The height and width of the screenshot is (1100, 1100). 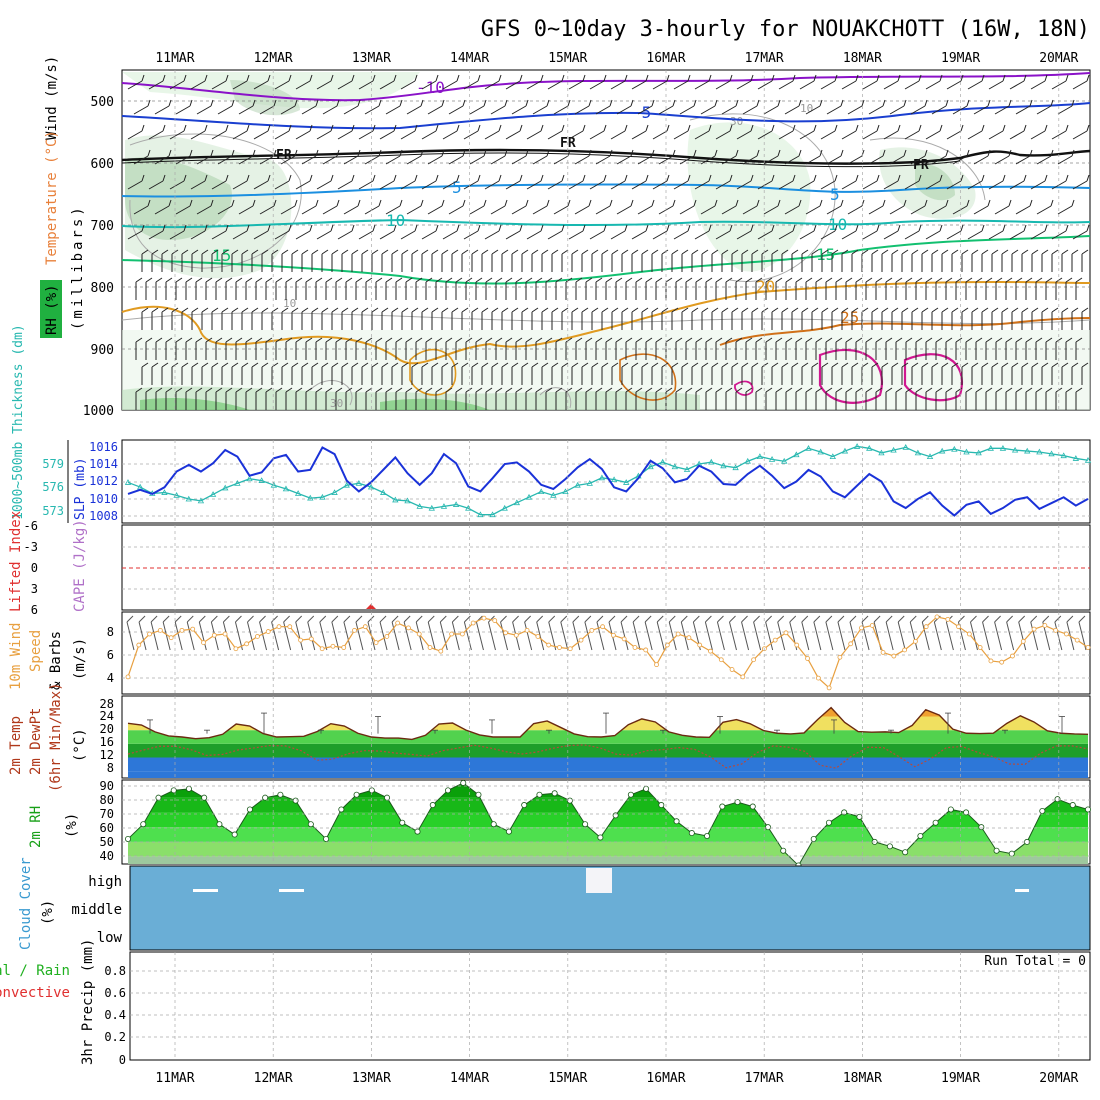 What do you see at coordinates (291, 890) in the screenshot?
I see `cloud-high-gap` at bounding box center [291, 890].